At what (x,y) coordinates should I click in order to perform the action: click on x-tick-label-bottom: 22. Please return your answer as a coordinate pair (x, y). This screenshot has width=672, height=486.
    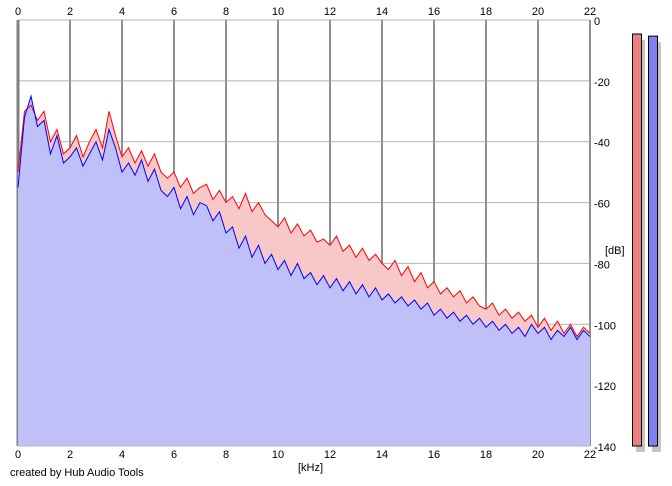
    Looking at the image, I should click on (590, 455).